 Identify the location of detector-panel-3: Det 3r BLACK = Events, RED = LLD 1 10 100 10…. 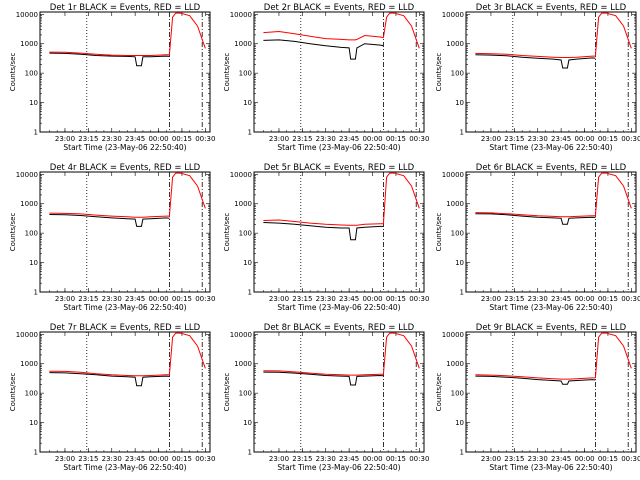
(537, 77).